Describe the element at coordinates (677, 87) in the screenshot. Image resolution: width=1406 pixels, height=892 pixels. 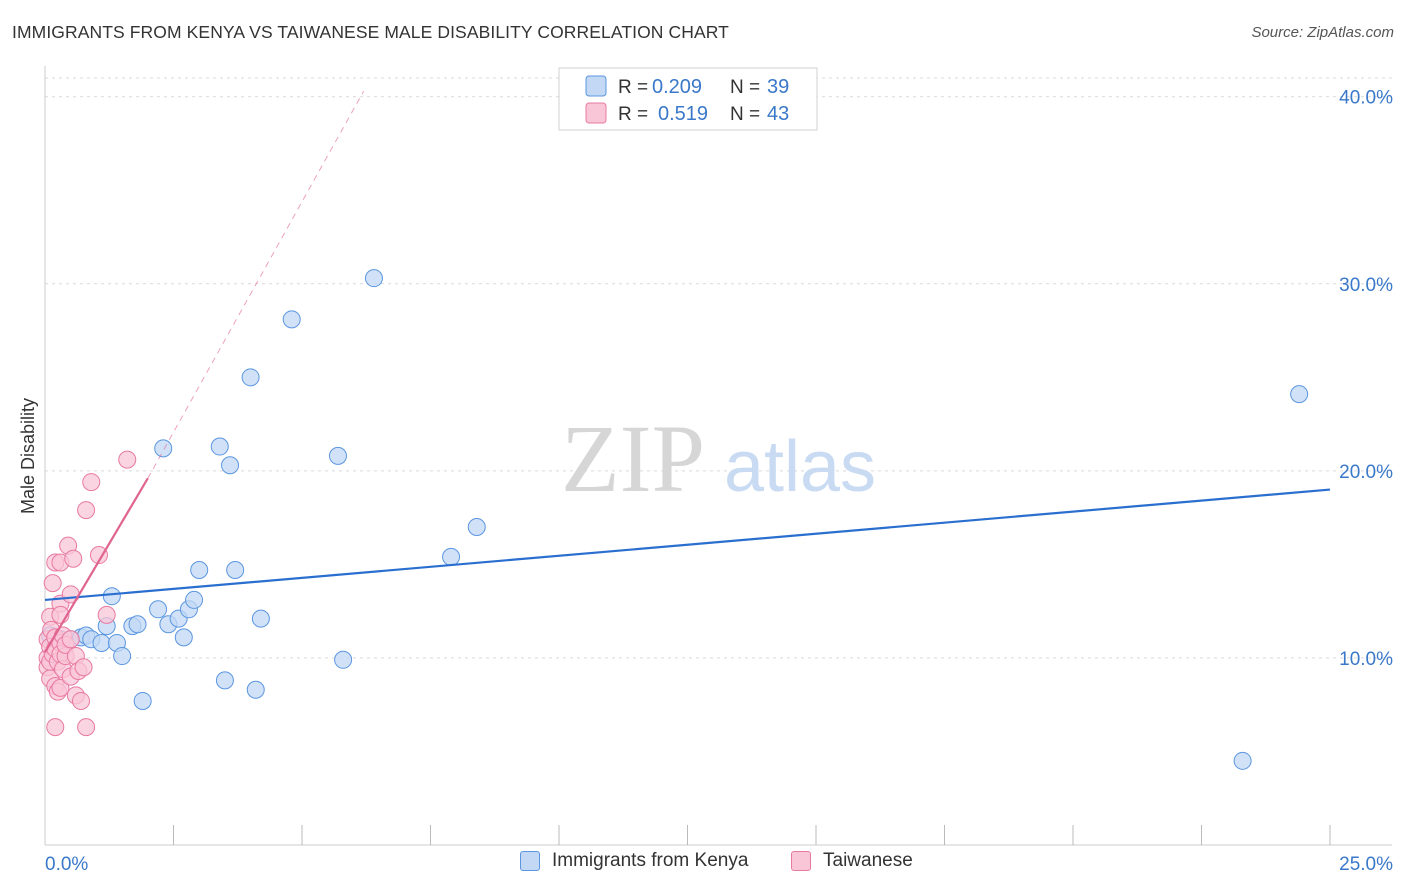
I see `legend-r-value: 0.209` at that location.